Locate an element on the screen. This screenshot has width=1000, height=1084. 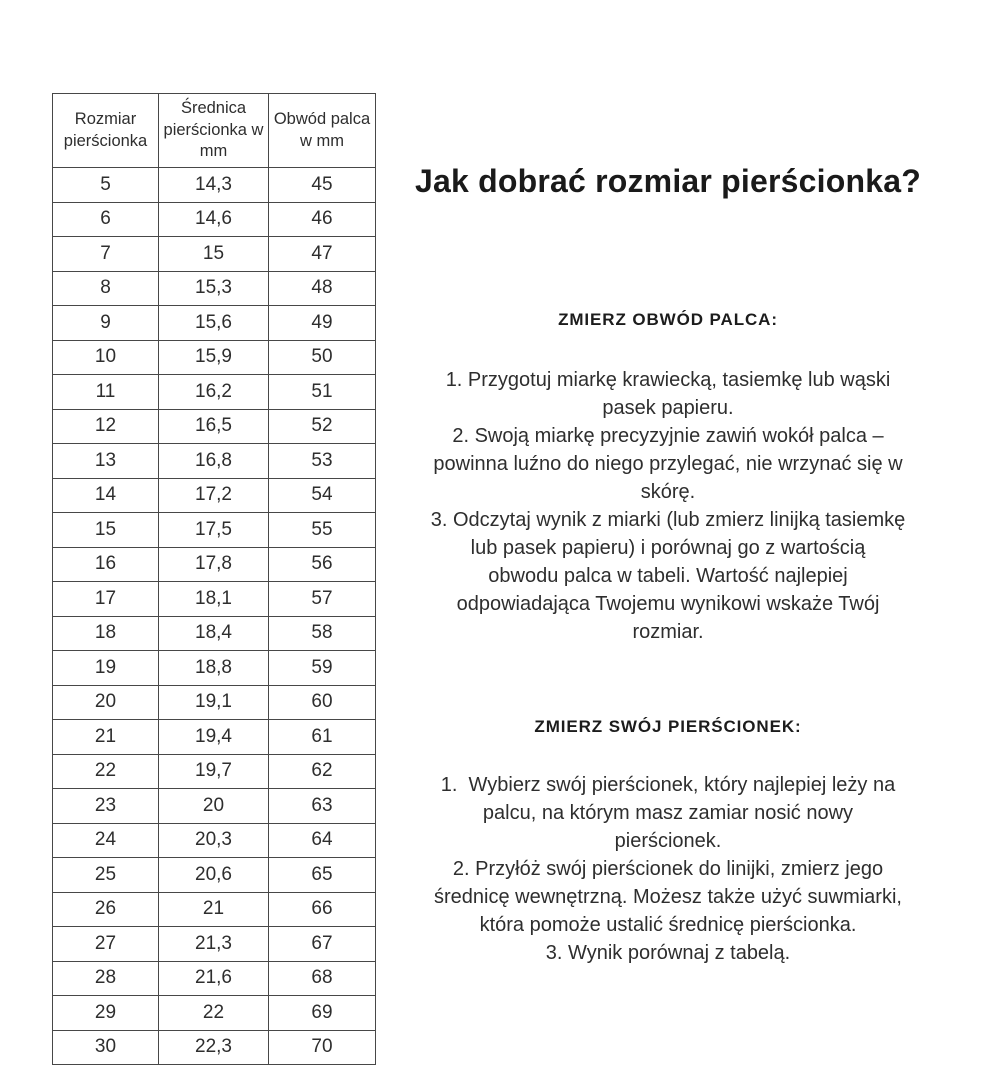
table-row: 15 17,5 55 is located at coordinates (214, 530).